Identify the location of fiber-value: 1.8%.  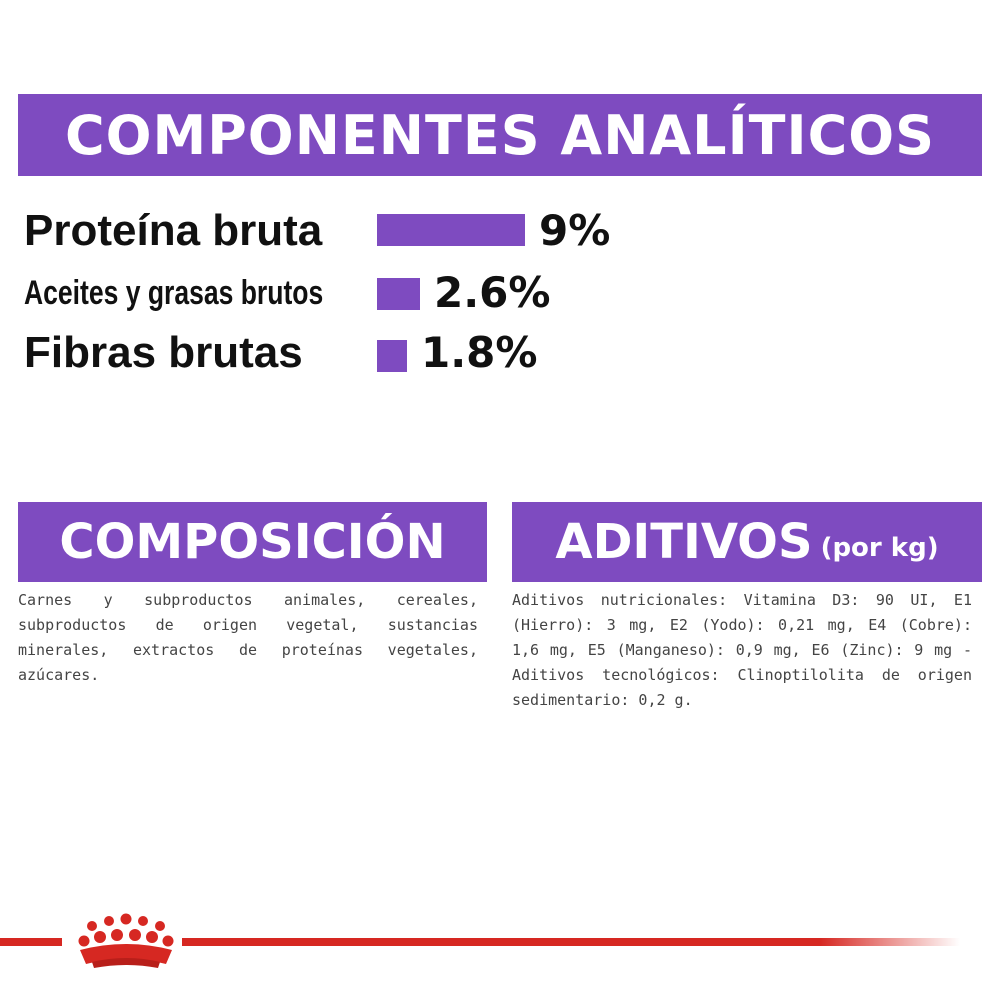
(479, 352).